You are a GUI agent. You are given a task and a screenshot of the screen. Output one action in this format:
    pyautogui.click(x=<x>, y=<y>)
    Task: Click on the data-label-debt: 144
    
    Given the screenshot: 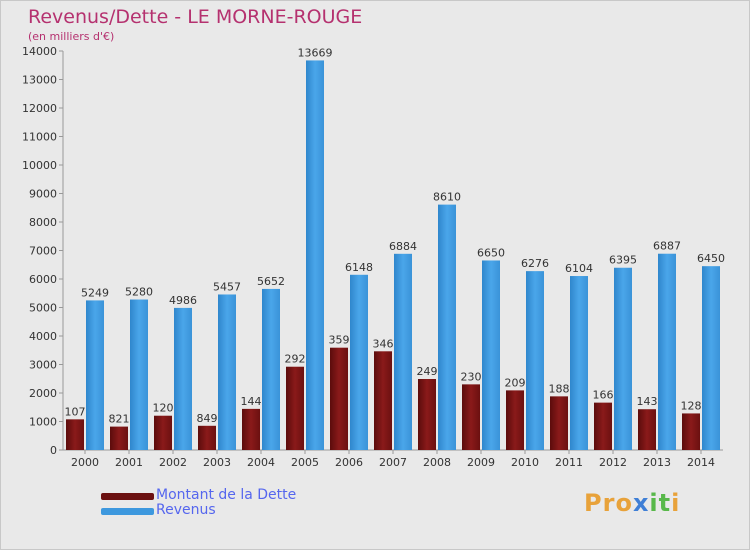 What is the action you would take?
    pyautogui.click(x=251, y=401)
    